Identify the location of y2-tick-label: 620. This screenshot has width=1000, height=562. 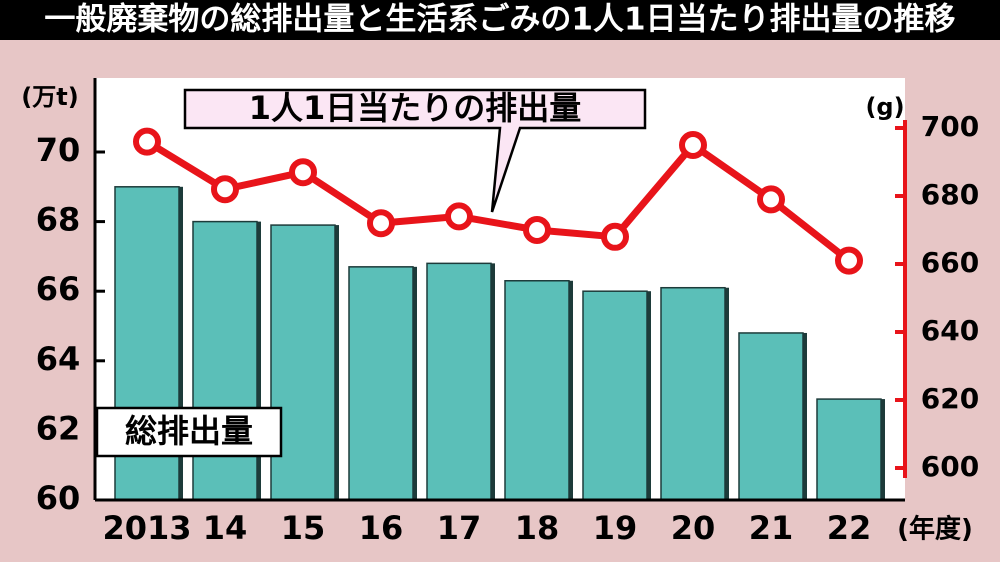
(950, 398).